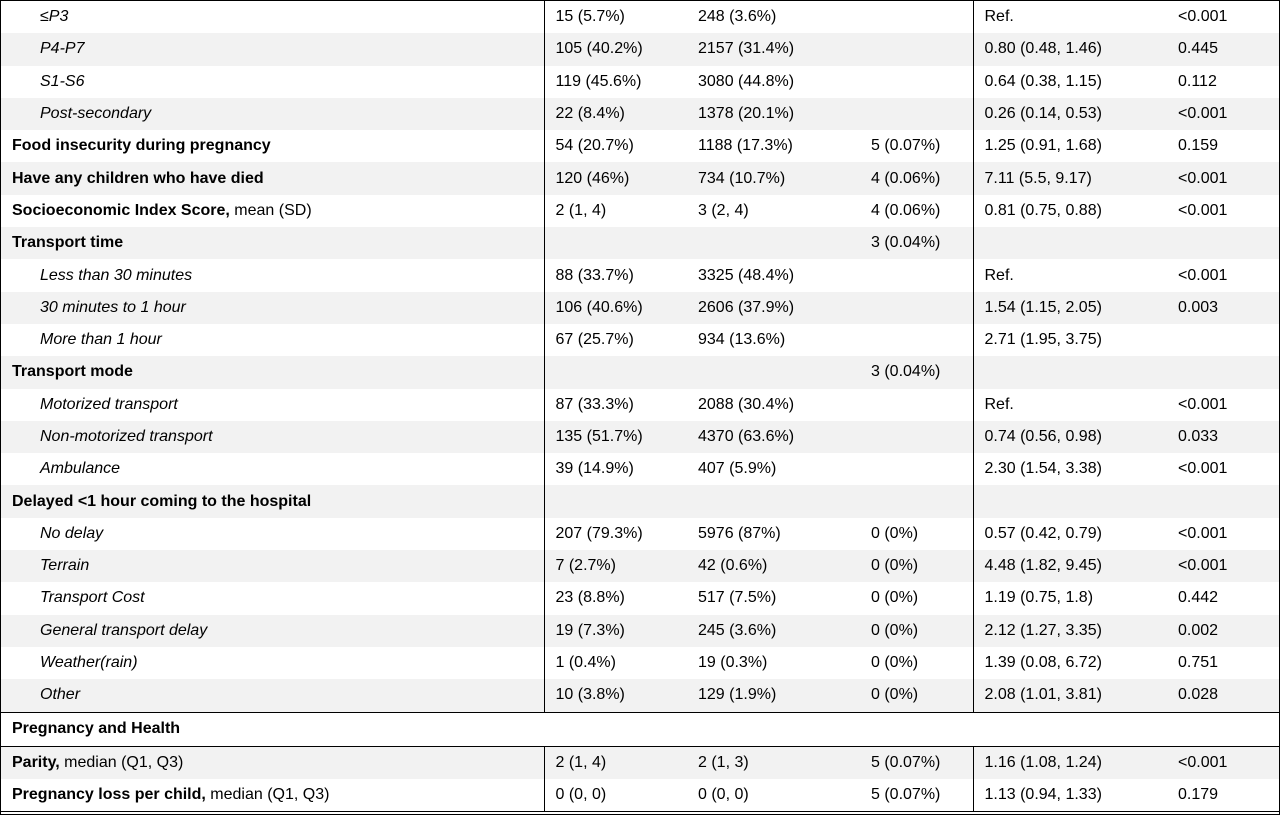 Image resolution: width=1280 pixels, height=815 pixels. What do you see at coordinates (773, 437) in the screenshot?
I see `group2-value: 4370 (63.6%)` at bounding box center [773, 437].